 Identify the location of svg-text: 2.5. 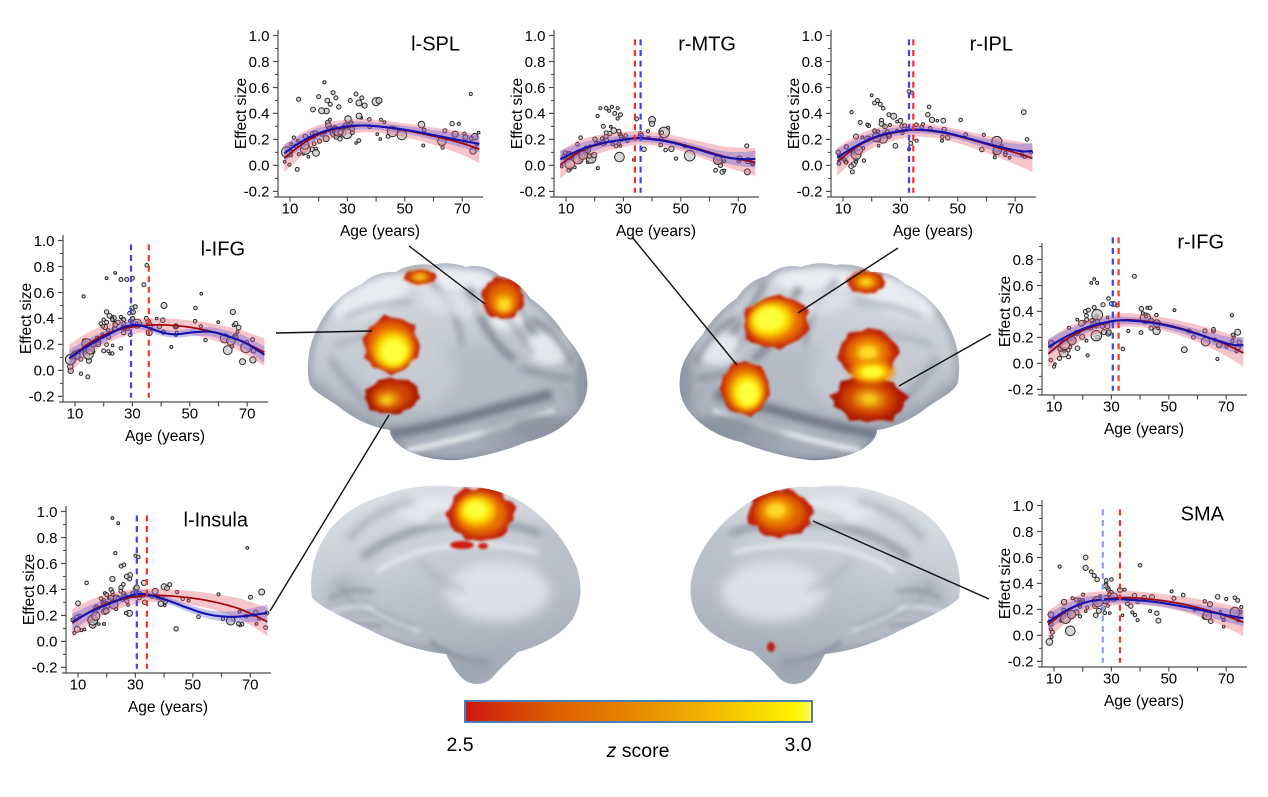
(459, 745).